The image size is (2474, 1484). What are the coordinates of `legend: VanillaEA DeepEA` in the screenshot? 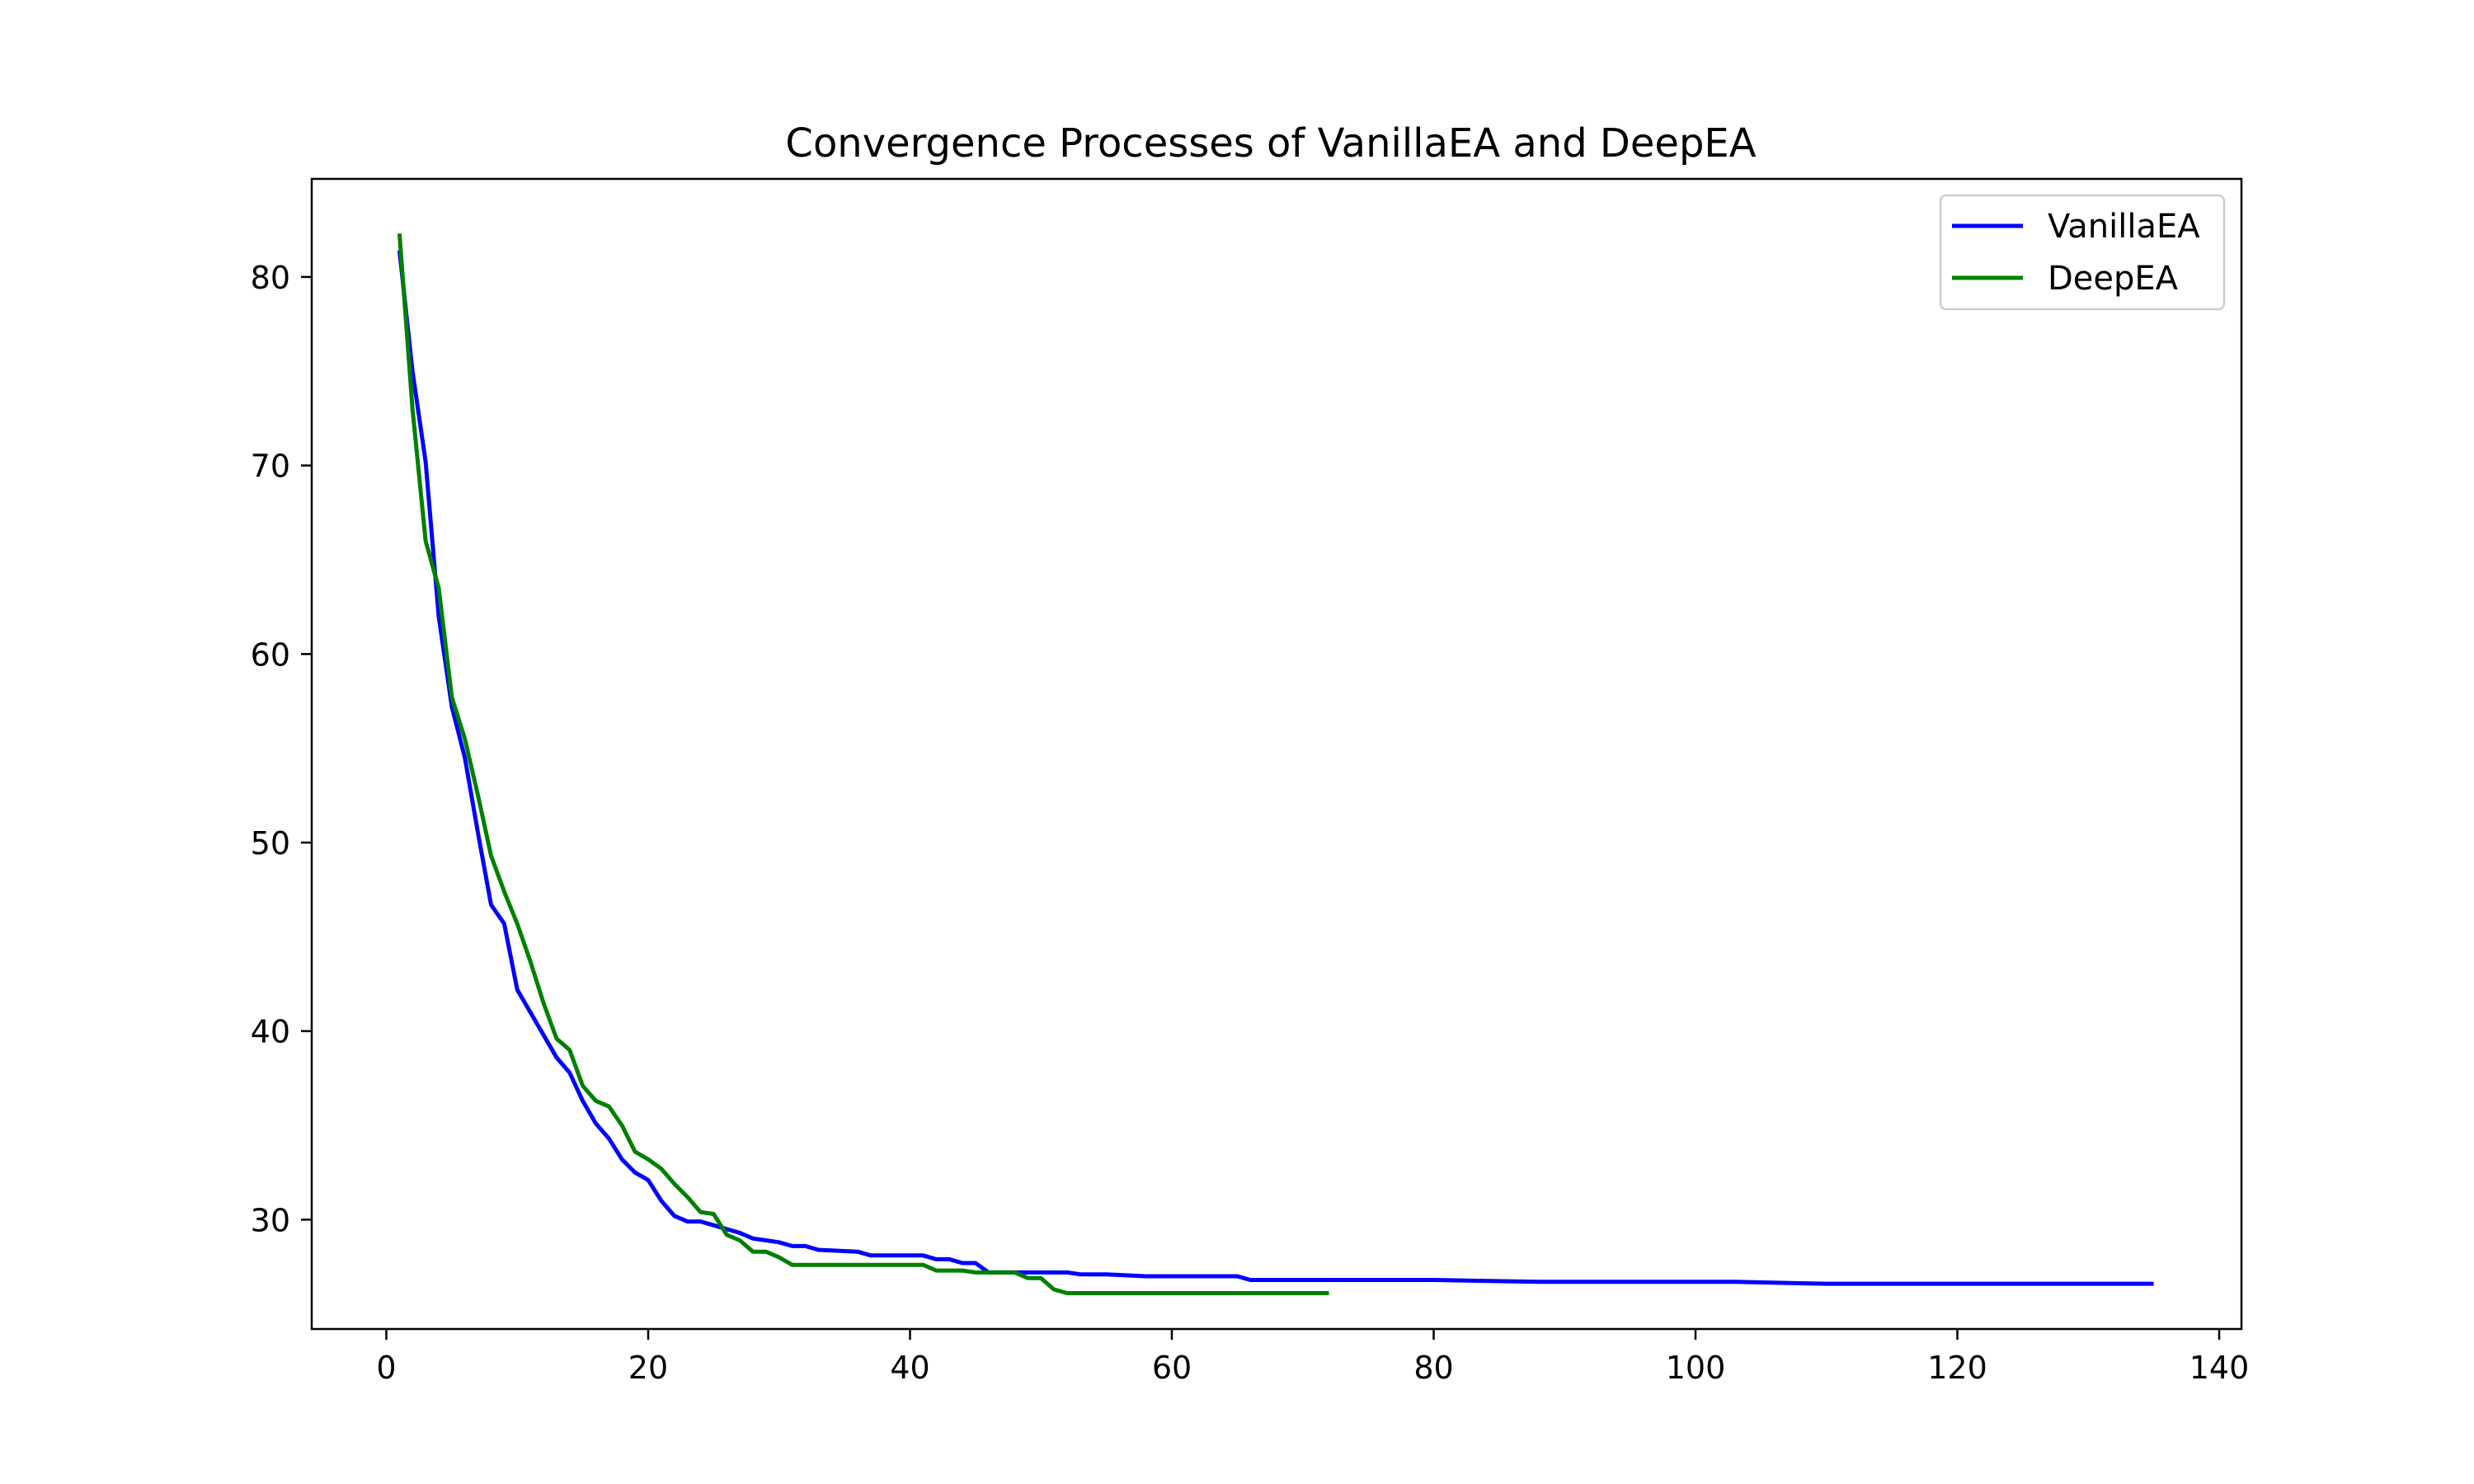 It's located at (2082, 252).